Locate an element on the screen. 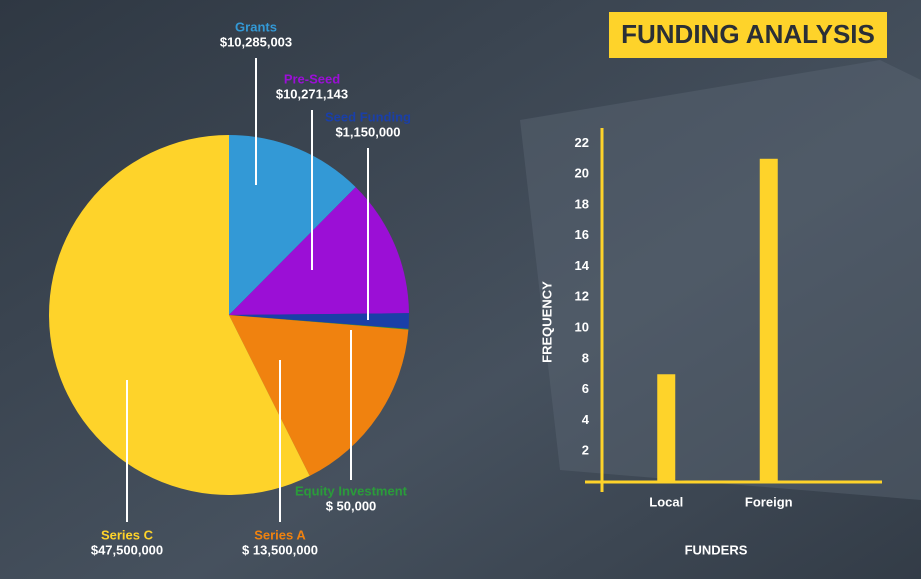 The height and width of the screenshot is (579, 921). x-tick-label: Foreign is located at coordinates (769, 501).